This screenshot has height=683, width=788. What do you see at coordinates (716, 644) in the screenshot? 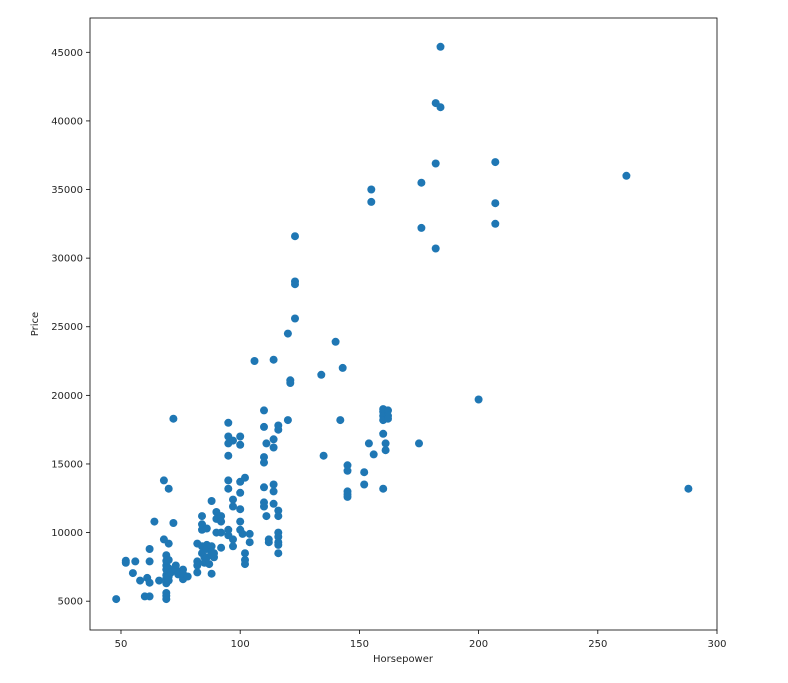
I see `x-tick-label: 300` at bounding box center [716, 644].